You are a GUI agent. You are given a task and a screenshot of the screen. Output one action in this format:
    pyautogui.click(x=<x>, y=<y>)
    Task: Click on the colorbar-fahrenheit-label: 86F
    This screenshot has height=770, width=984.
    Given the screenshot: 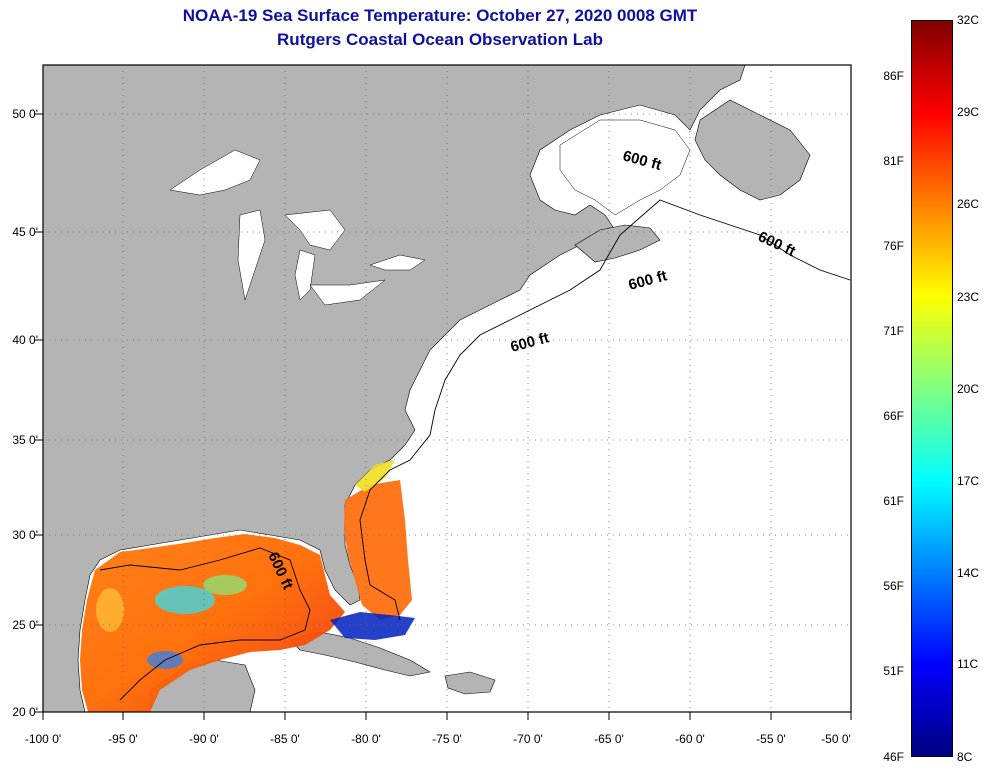 What is the action you would take?
    pyautogui.click(x=893, y=76)
    